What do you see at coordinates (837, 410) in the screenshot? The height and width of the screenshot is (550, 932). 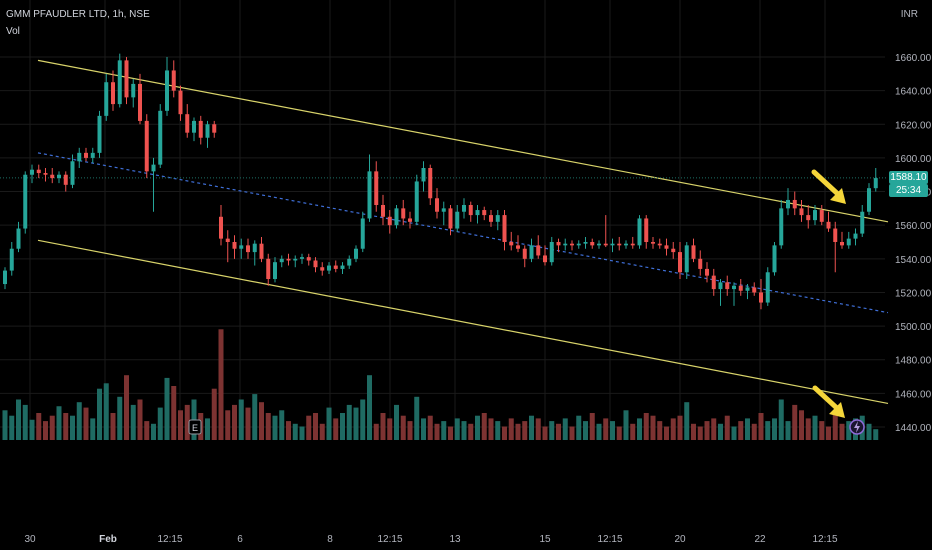 I see `arrow-head` at bounding box center [837, 410].